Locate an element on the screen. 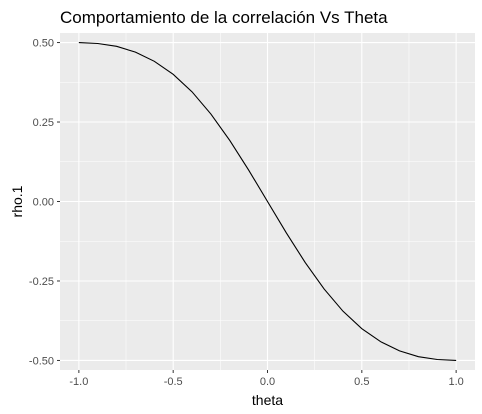 The height and width of the screenshot is (414, 482). y-axis-ticks: -0.50 -0.25 0.00 0.25 0.50 is located at coordinates (44, 202).